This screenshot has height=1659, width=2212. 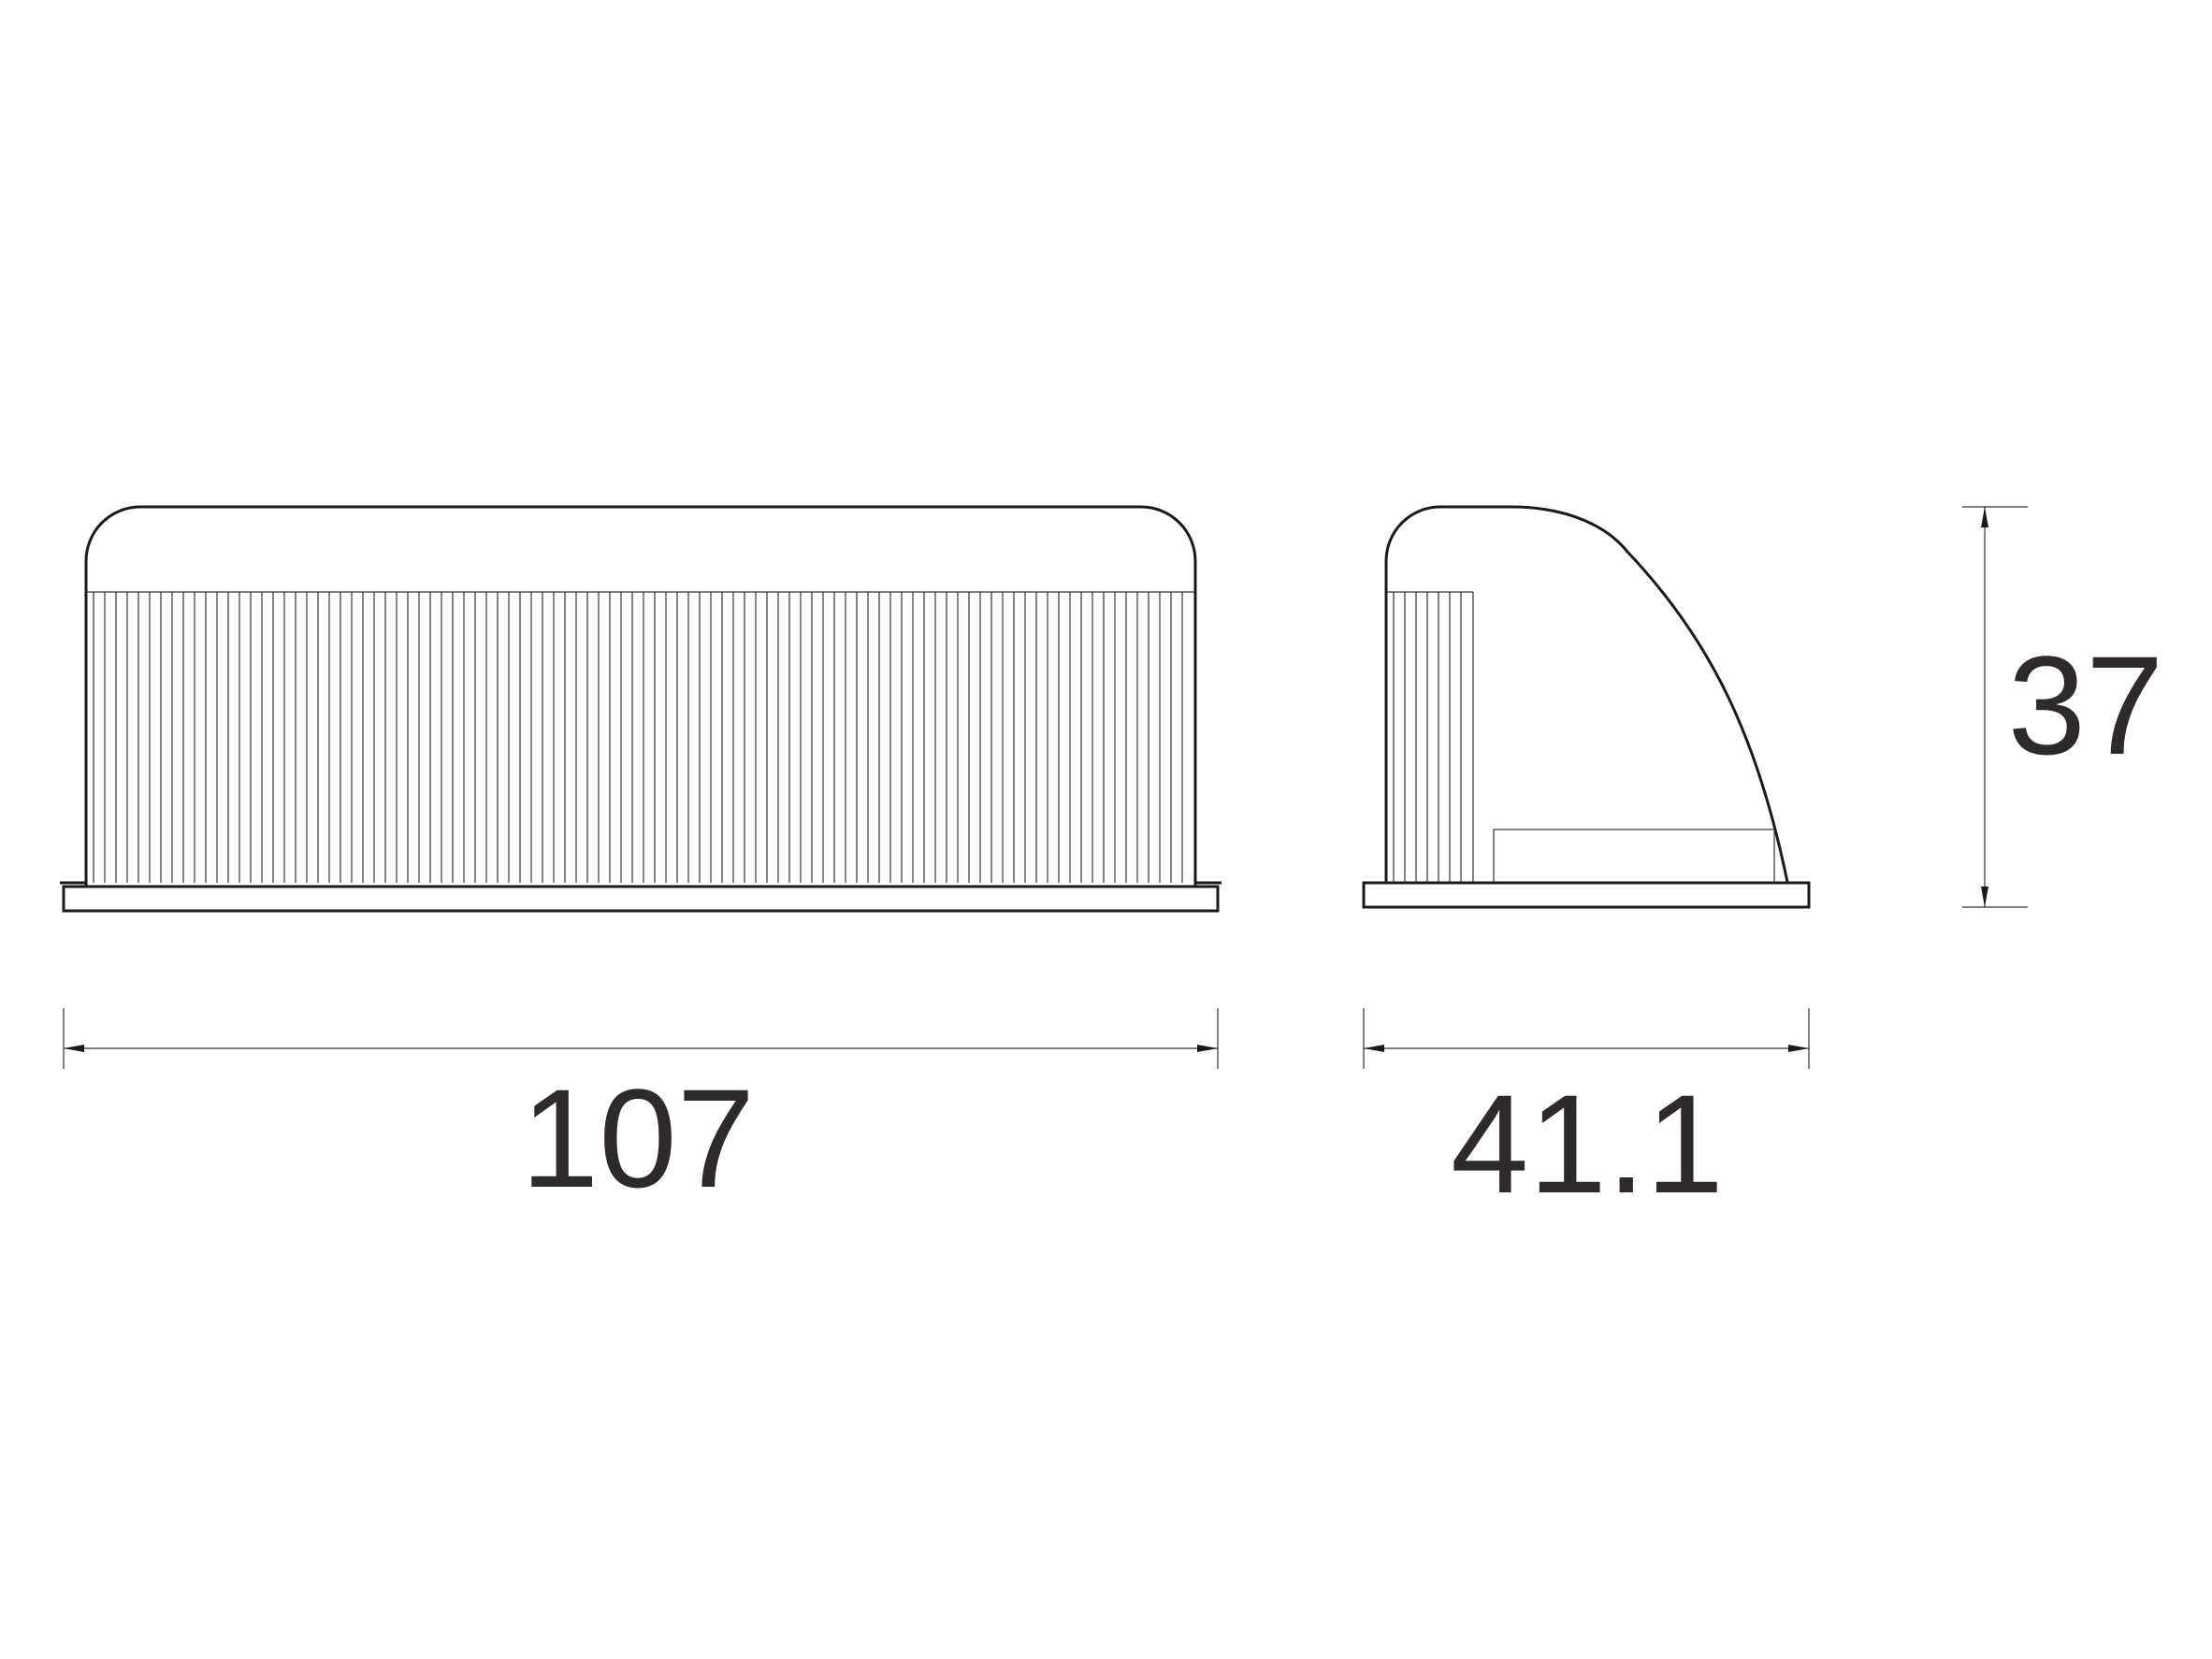 I want to click on side-view, so click(x=1586, y=707).